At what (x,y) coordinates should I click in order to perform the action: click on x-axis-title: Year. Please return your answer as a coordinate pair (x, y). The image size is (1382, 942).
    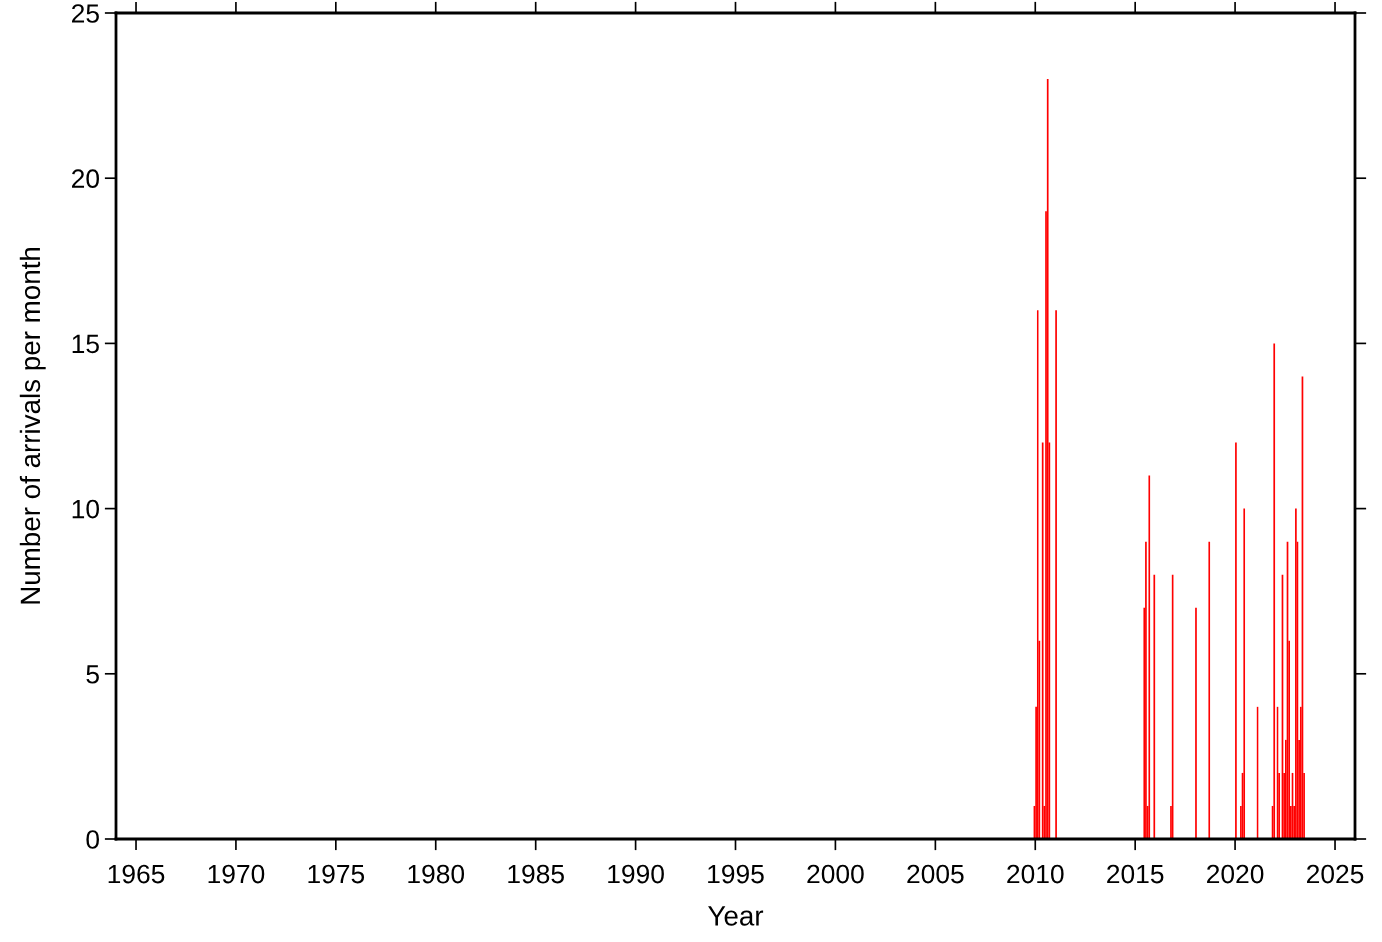
    Looking at the image, I should click on (736, 916).